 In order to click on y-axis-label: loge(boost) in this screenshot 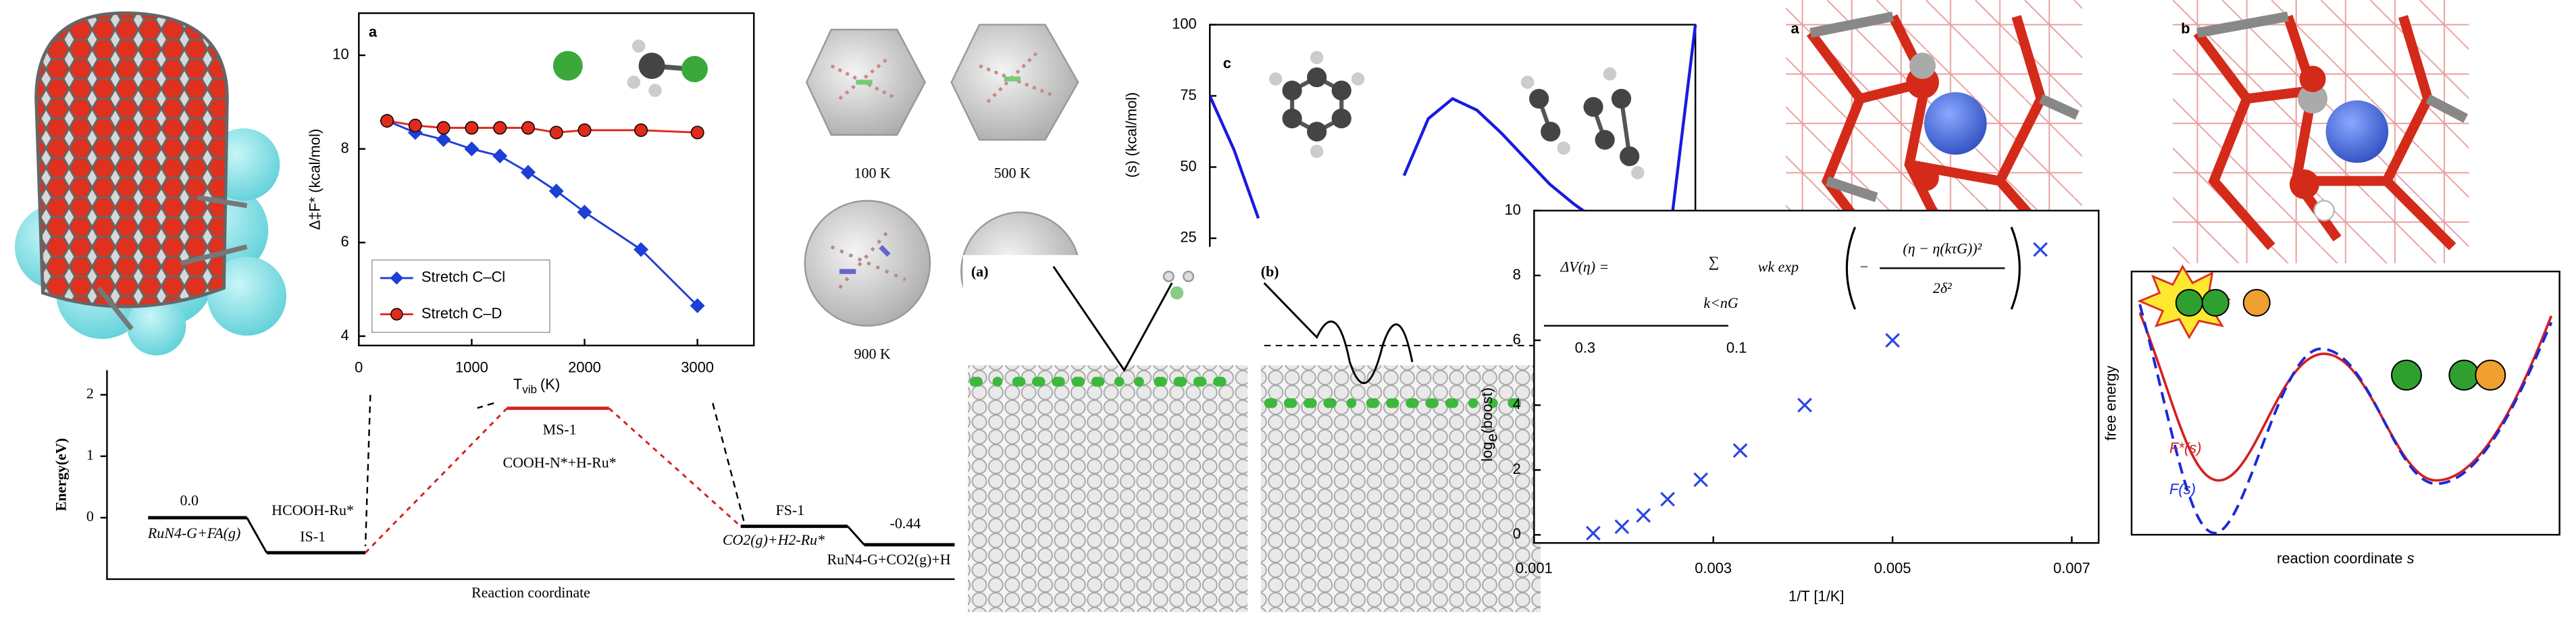, I will do `click(1489, 424)`.